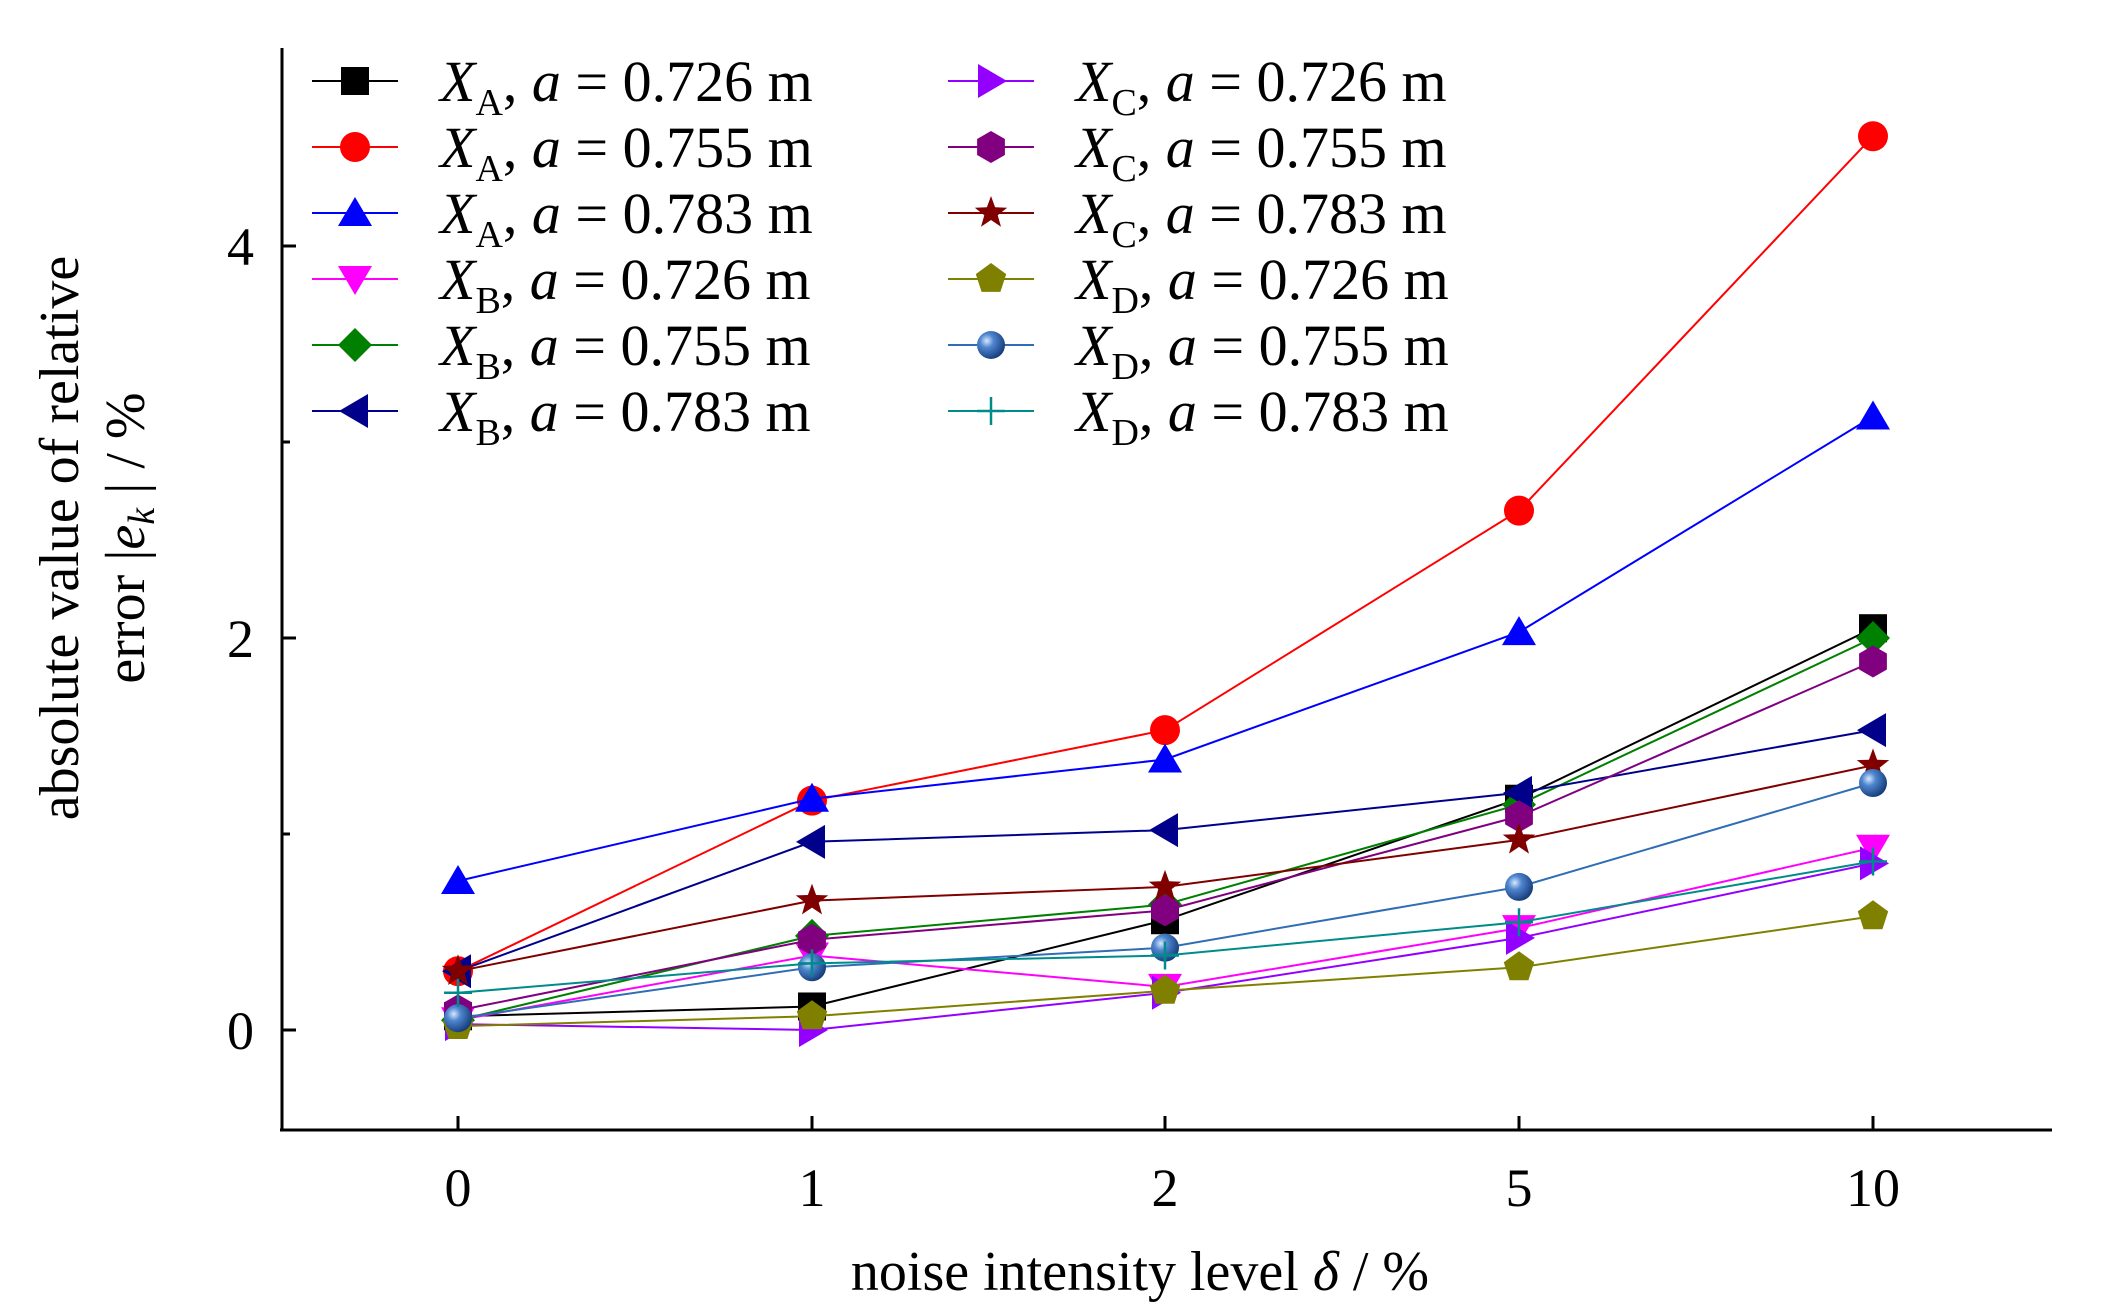 The image size is (2126, 1308). I want to click on legend-item: XD, a = 0.755 m, so click(1198, 350).